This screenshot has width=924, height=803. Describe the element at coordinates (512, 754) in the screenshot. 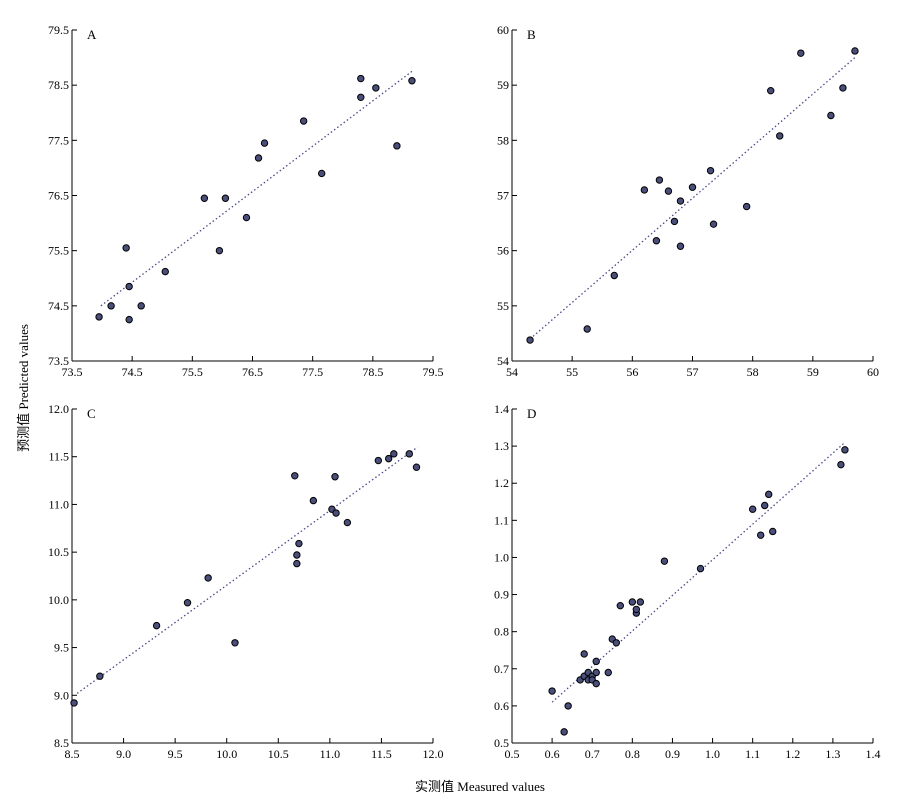

I see `x-tick-label: 0.5` at that location.